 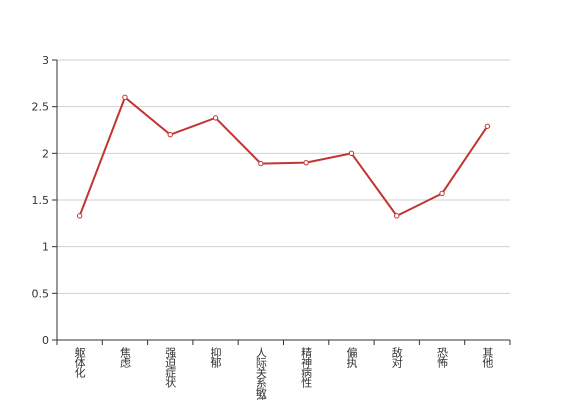 I want to click on x-tick-label: 抑郁, so click(x=215, y=357).